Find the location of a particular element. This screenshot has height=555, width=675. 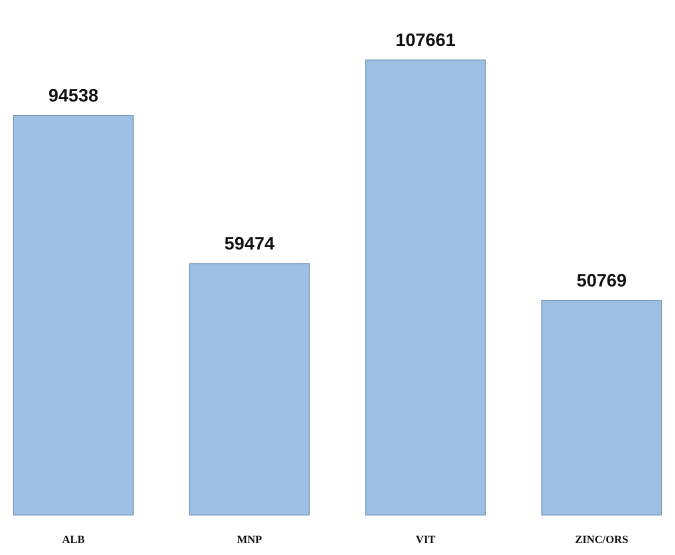

x-tick-label: ZINC/ORS is located at coordinates (601, 540).